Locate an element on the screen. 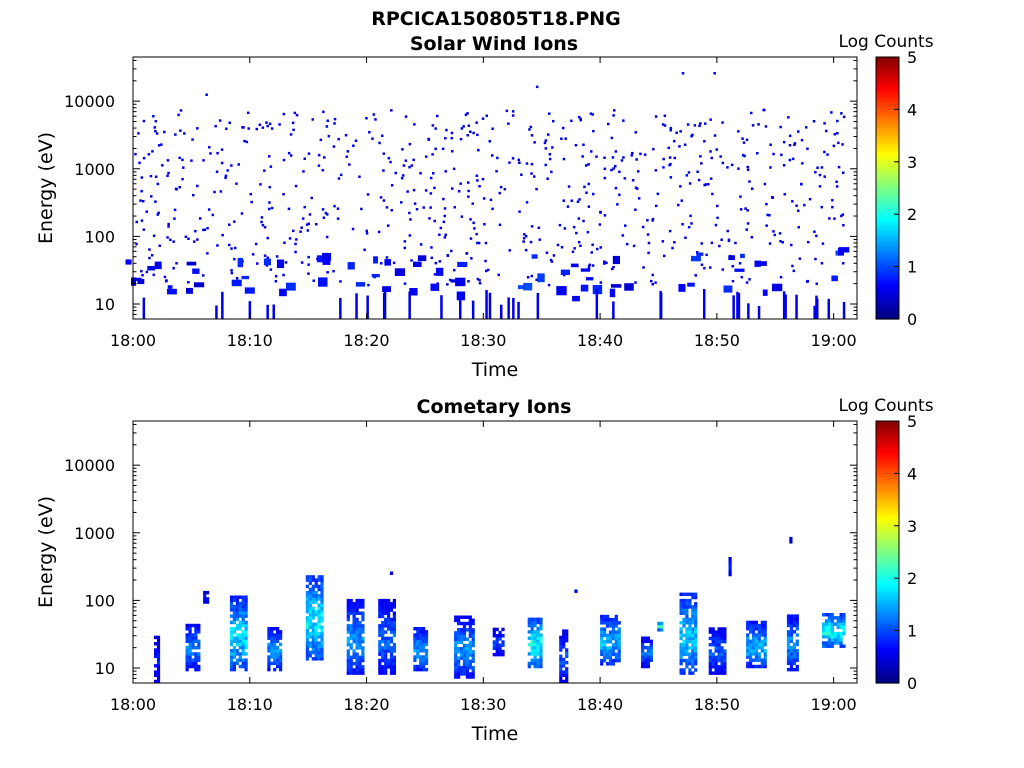 Image resolution: width=1024 pixels, height=768 pixels. x-tick-label: 18:30 is located at coordinates (483, 340).